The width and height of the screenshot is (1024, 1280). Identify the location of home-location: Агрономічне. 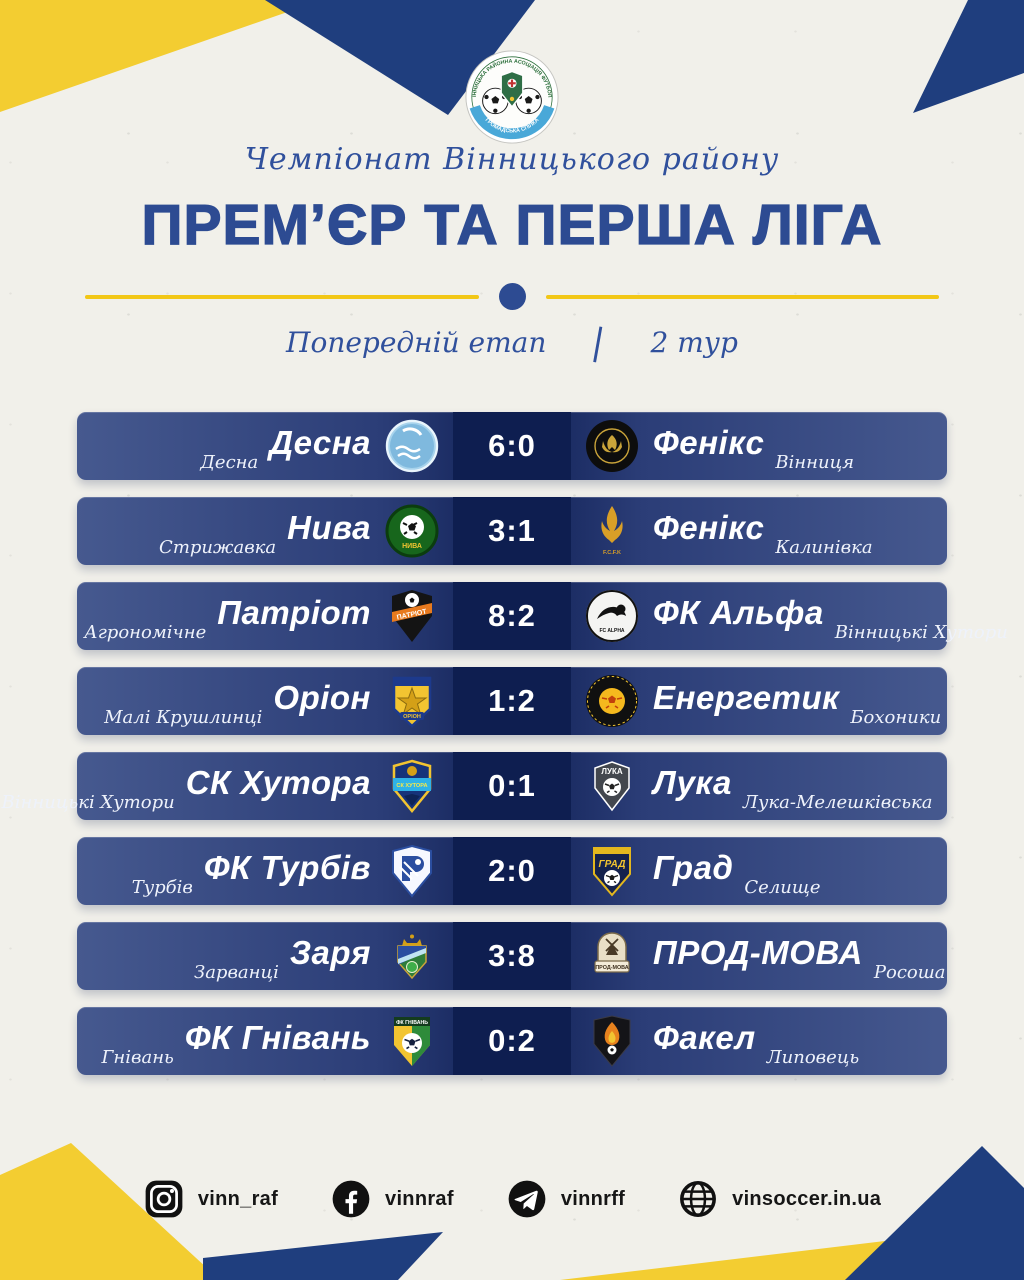
(145, 632).